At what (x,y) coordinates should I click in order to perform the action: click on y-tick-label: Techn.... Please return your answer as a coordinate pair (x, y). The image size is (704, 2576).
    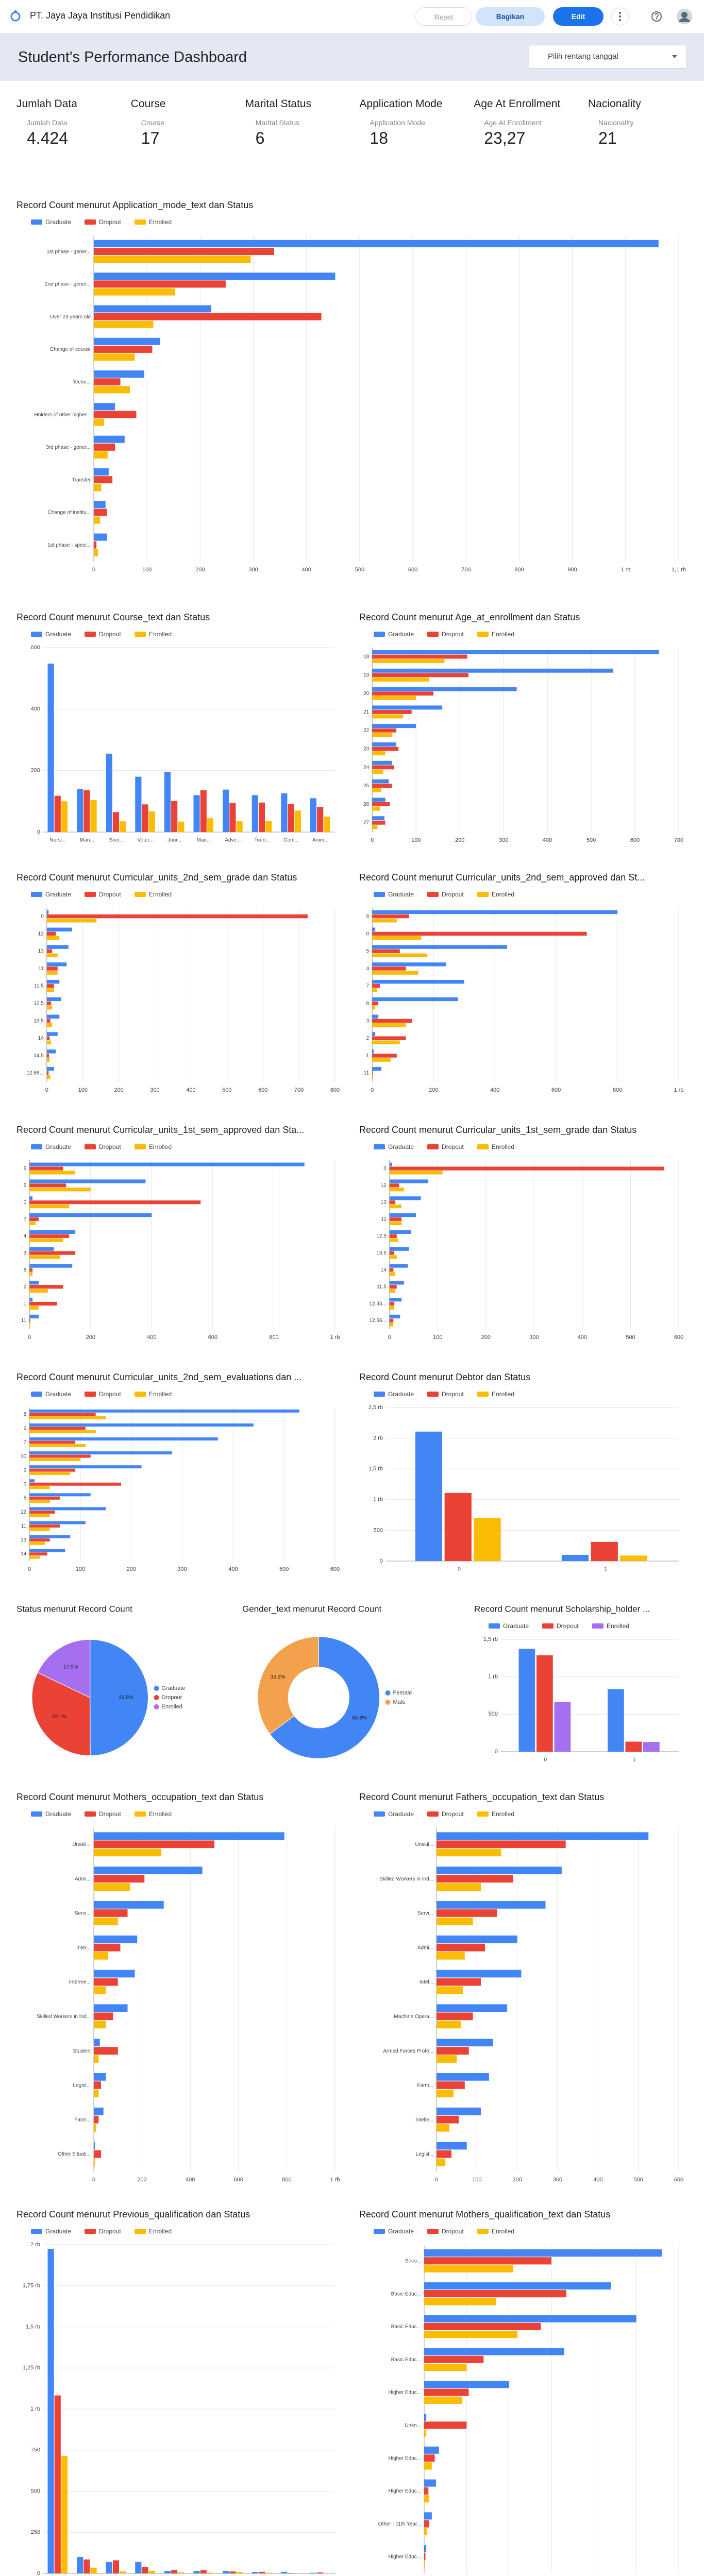
    Looking at the image, I should click on (82, 382).